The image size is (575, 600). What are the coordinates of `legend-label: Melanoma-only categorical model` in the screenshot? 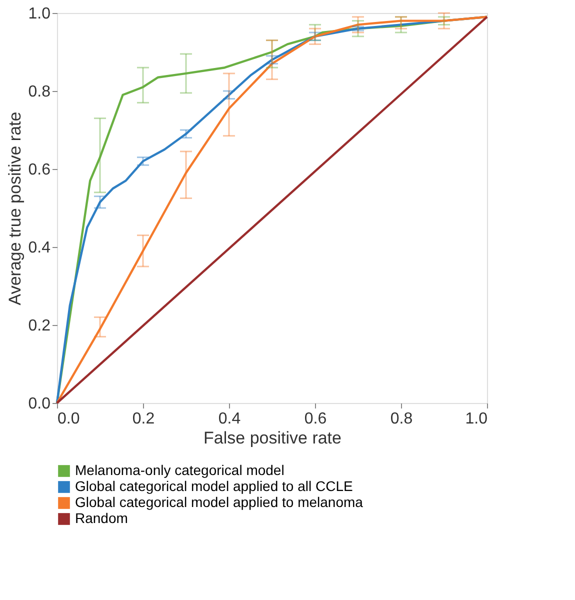 It's located at (179, 470).